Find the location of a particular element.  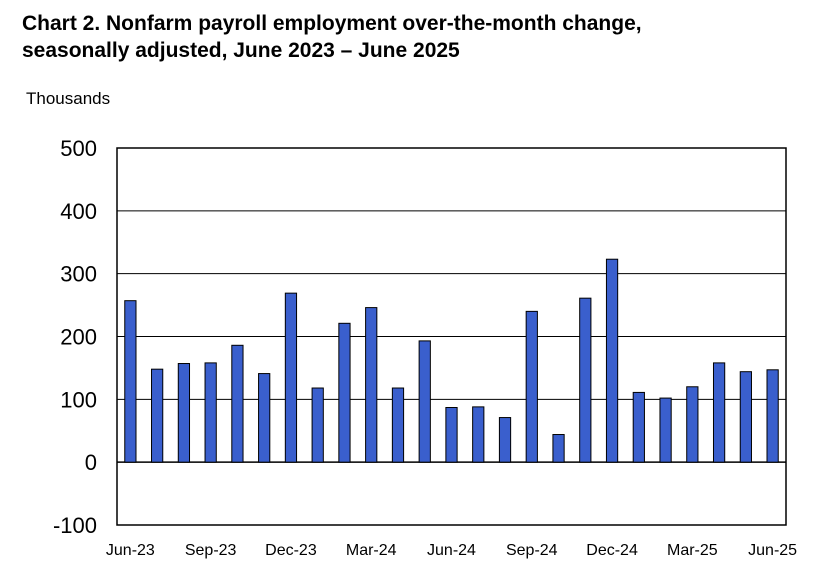

x-tick-label: Dec-23 is located at coordinates (291, 550).